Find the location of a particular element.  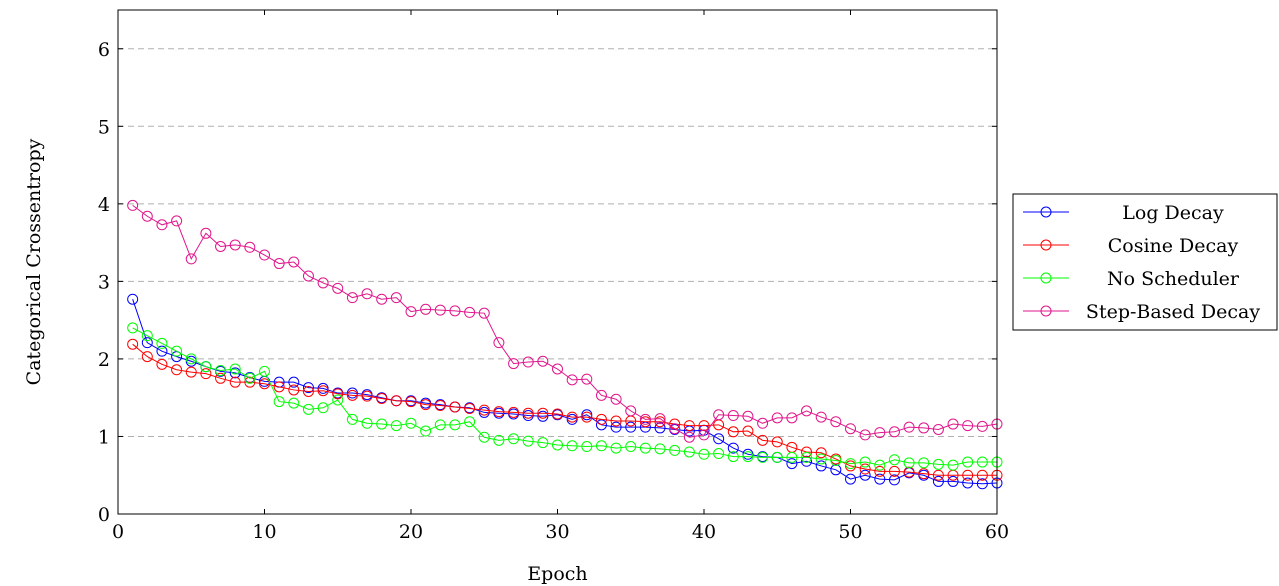

y-tick-label: 5 is located at coordinates (104, 127).